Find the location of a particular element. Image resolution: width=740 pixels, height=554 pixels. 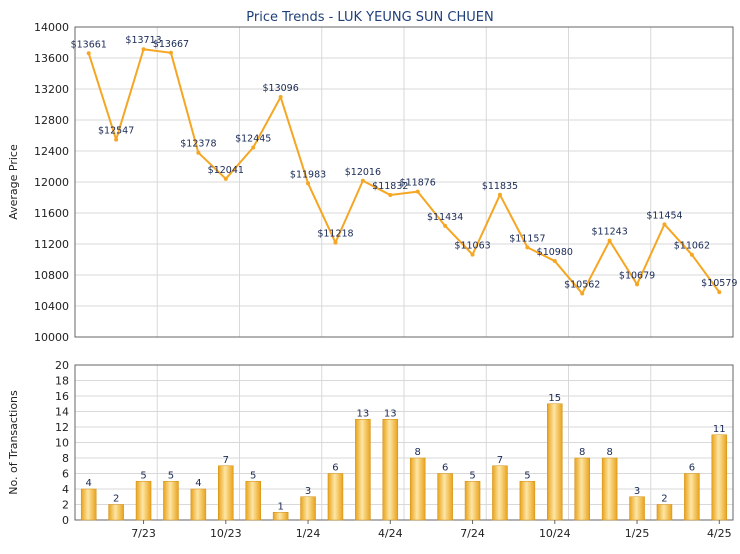

price-data-label: $11983 is located at coordinates (308, 174).